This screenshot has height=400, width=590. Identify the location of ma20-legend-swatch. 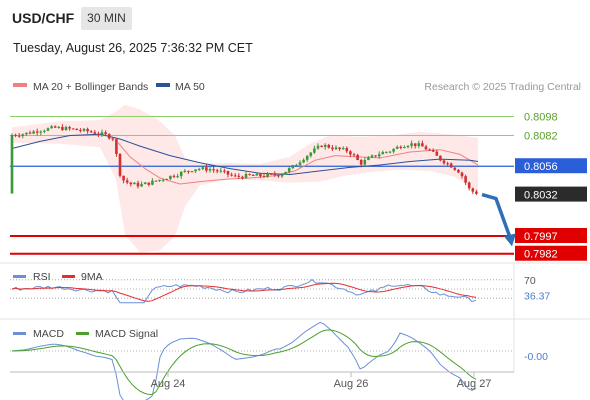
(20, 85).